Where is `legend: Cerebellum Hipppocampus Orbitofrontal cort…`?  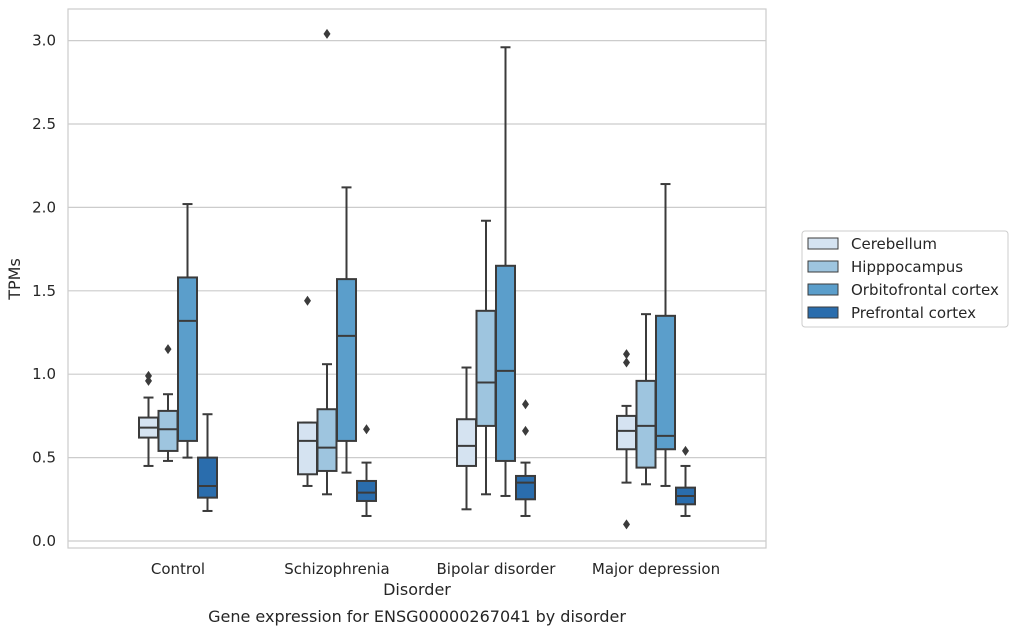 legend: Cerebellum Hipppocampus Orbitofrontal cort… is located at coordinates (905, 279).